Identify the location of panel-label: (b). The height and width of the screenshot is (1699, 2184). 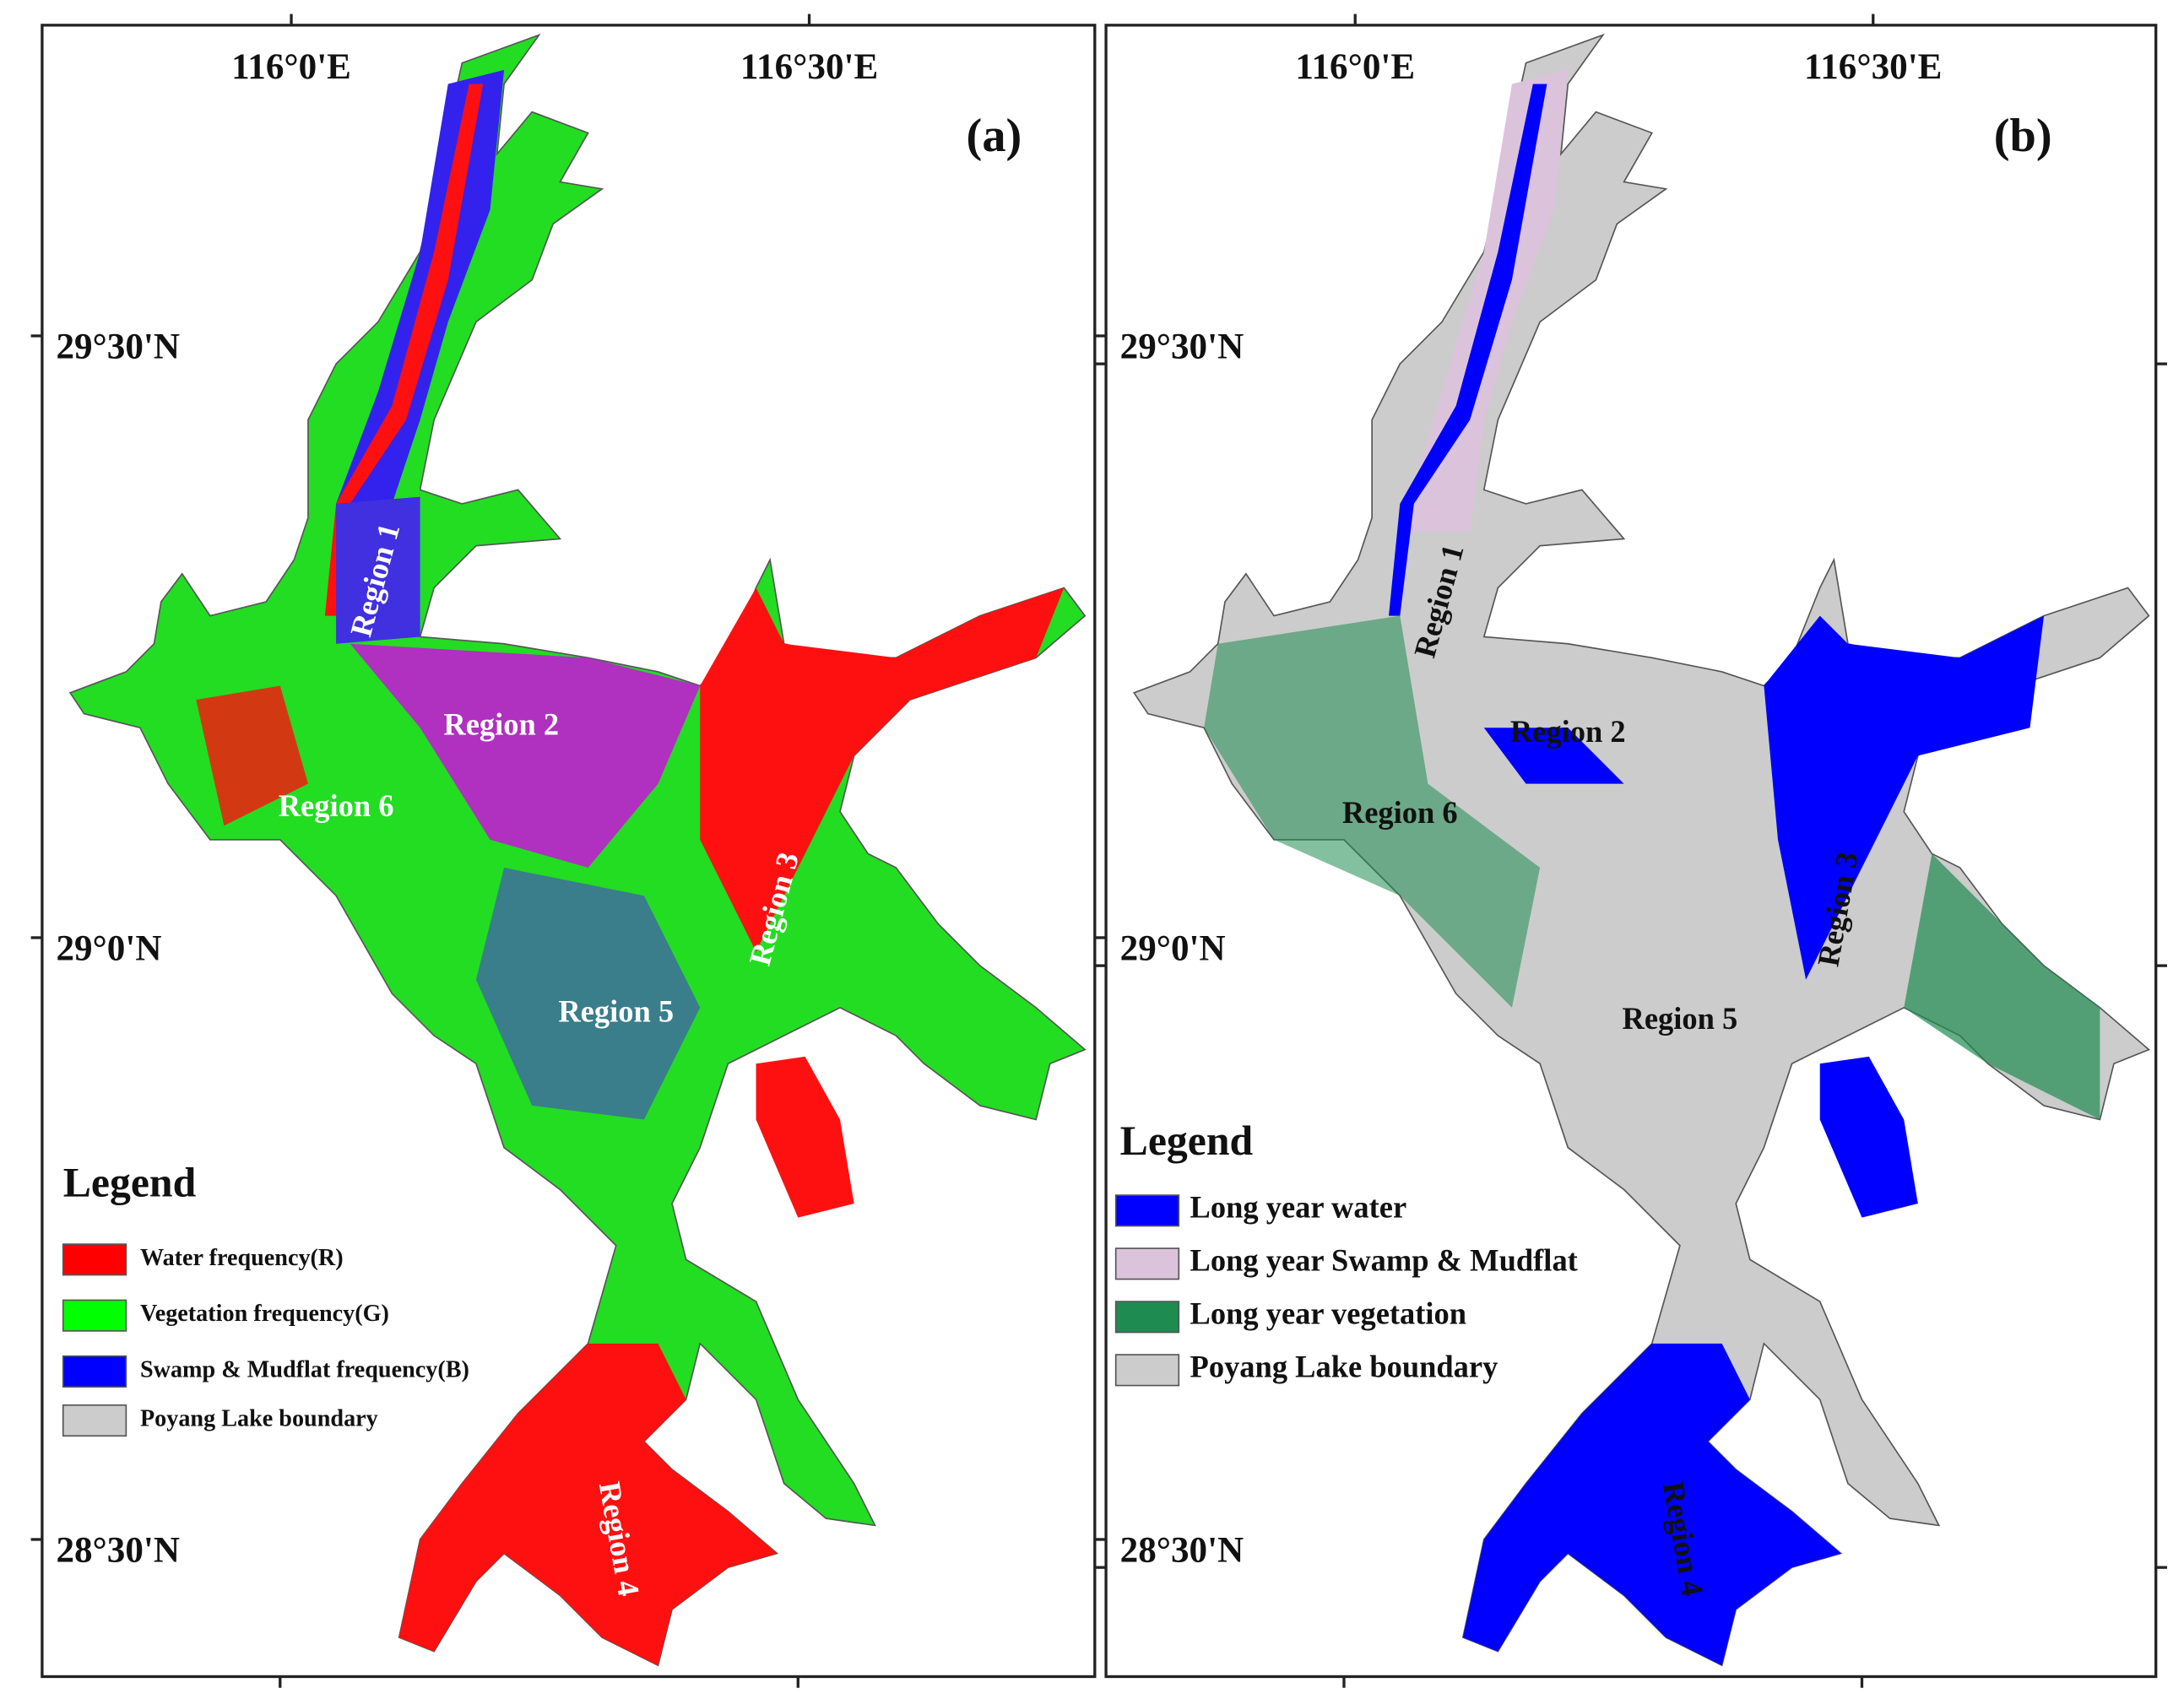
(2023, 136).